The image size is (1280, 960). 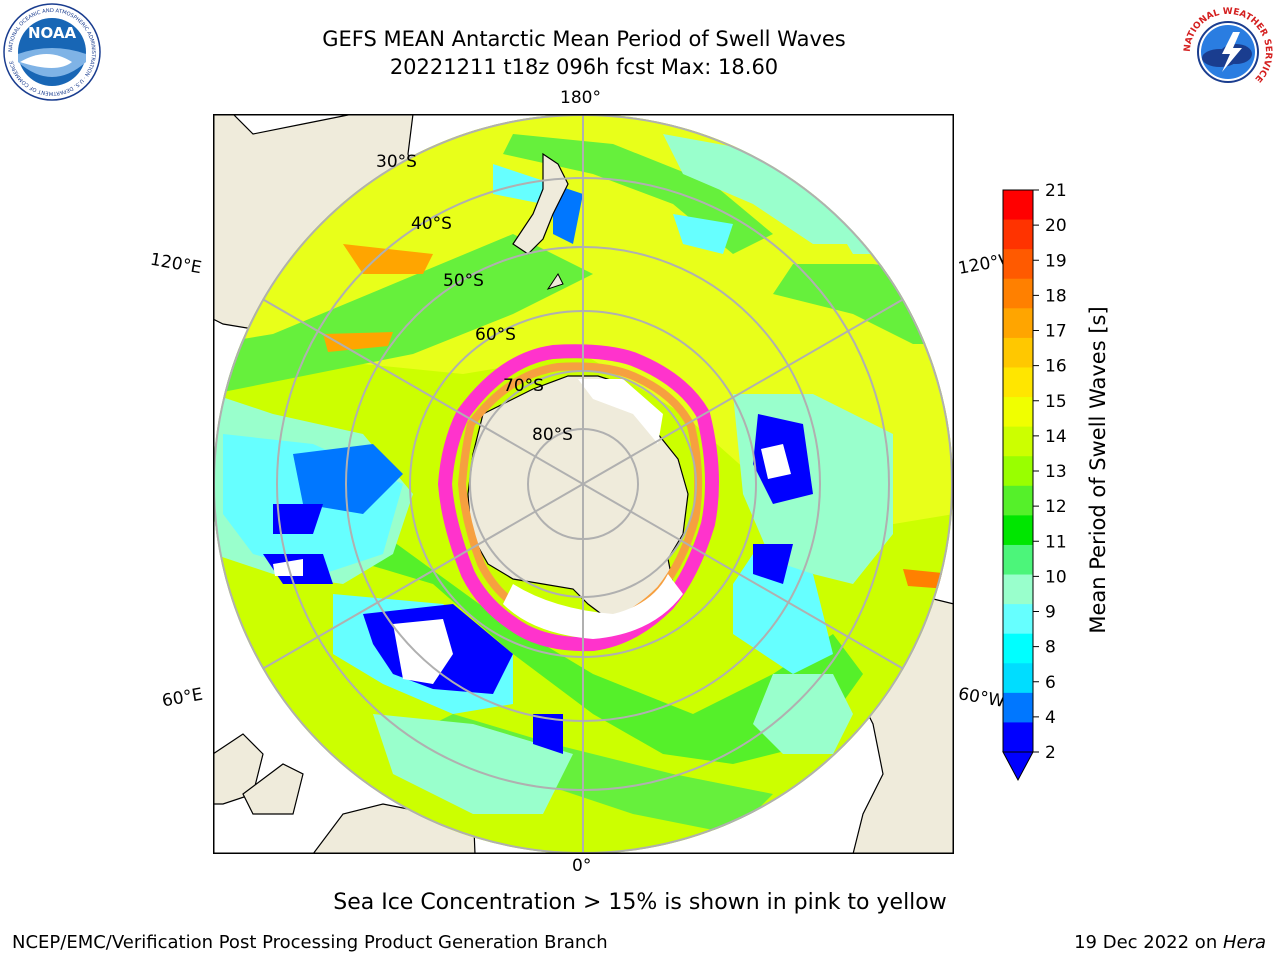 What do you see at coordinates (1050, 683) in the screenshot?
I see `colorbar-tick-label: 6` at bounding box center [1050, 683].